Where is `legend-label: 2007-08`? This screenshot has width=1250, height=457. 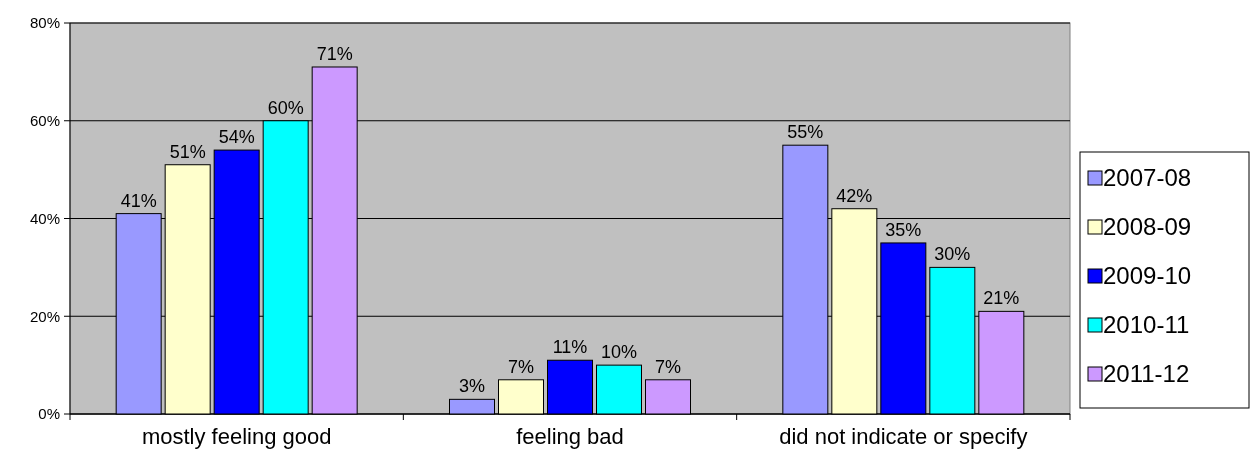
legend-label: 2007-08 is located at coordinates (1147, 178).